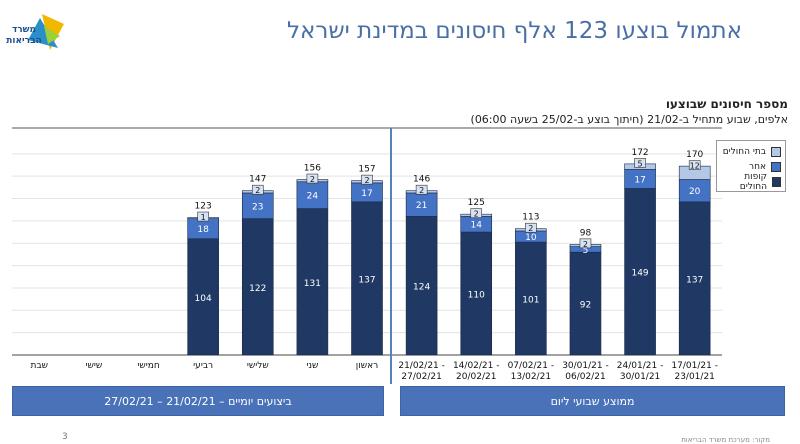 The height and width of the screenshot is (444, 800). What do you see at coordinates (695, 192) in the screenshot?
I see `data-label: 20` at bounding box center [695, 192].